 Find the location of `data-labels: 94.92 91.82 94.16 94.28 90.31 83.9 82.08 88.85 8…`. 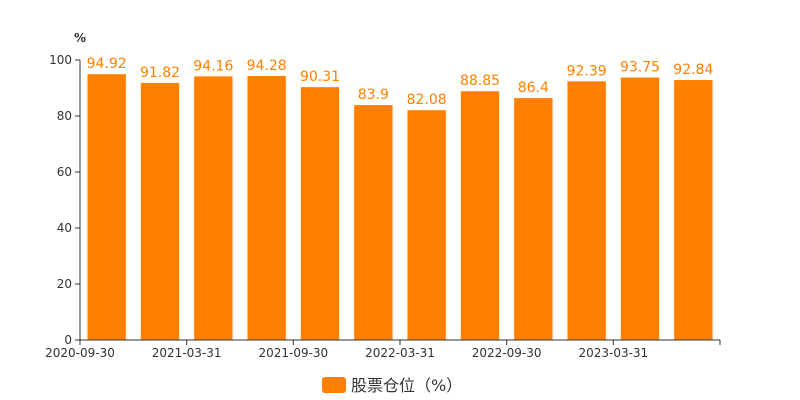

data-labels: 94.92 91.82 94.16 94.28 90.31 83.9 82.08 88.85 8… is located at coordinates (400, 82).